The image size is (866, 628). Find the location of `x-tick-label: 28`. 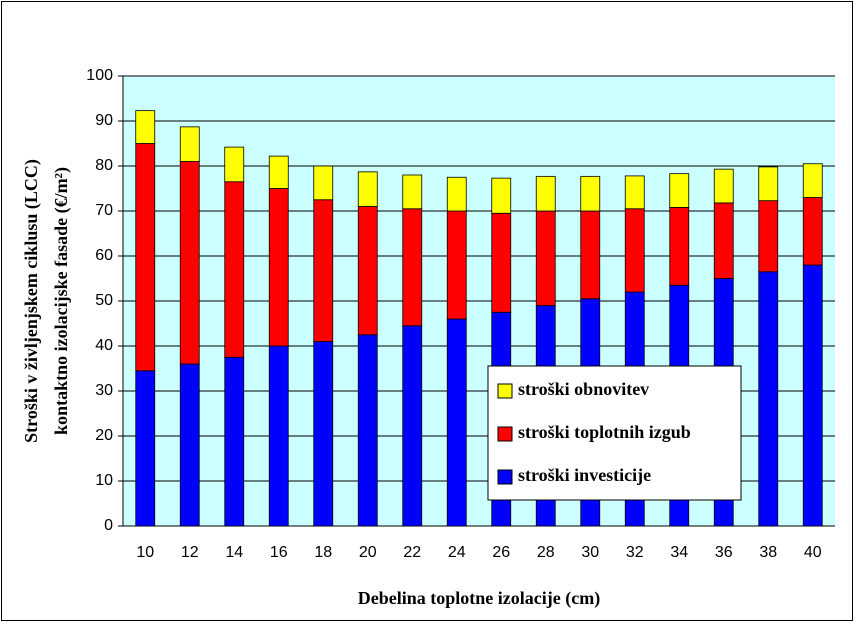

x-tick-label: 28 is located at coordinates (546, 552).